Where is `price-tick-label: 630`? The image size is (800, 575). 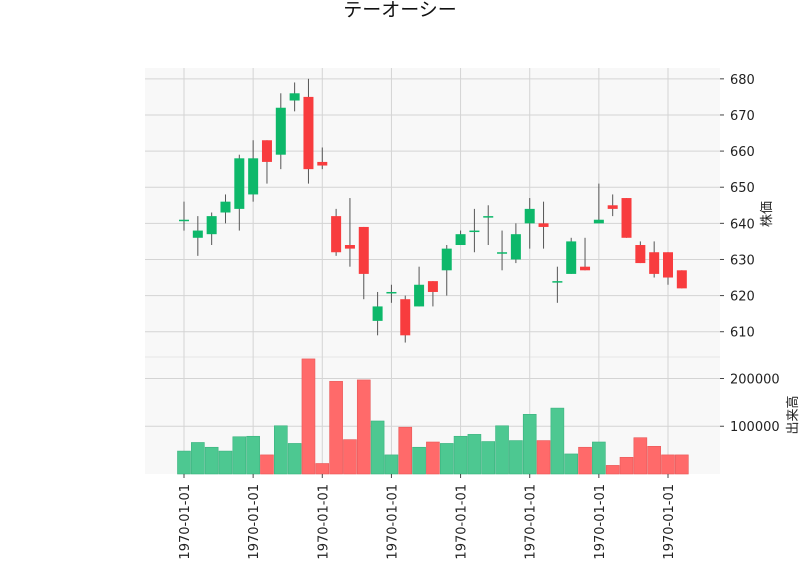
price-tick-label: 630 is located at coordinates (742, 260).